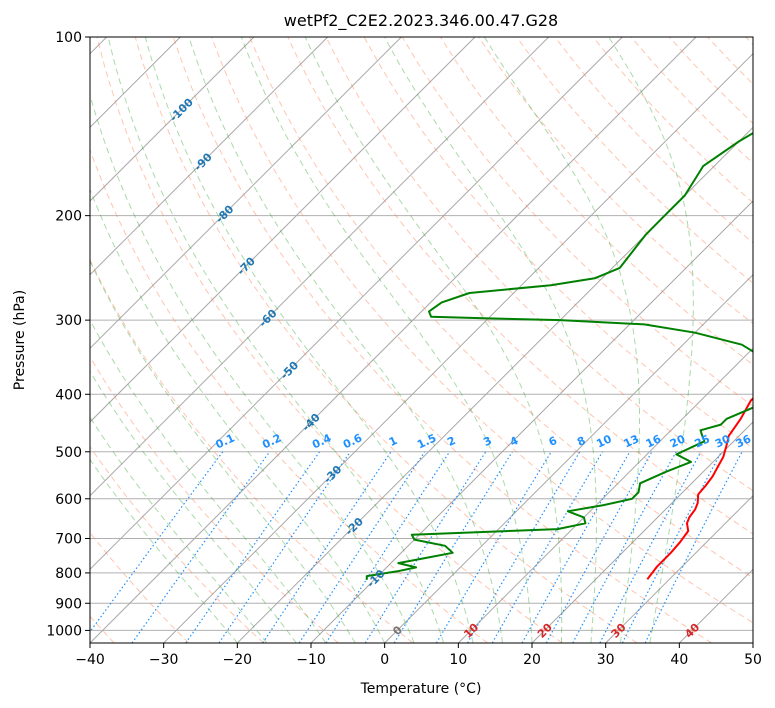 The image size is (775, 708). What do you see at coordinates (678, 441) in the screenshot?
I see `mixing-ratio-label: 20` at bounding box center [678, 441].